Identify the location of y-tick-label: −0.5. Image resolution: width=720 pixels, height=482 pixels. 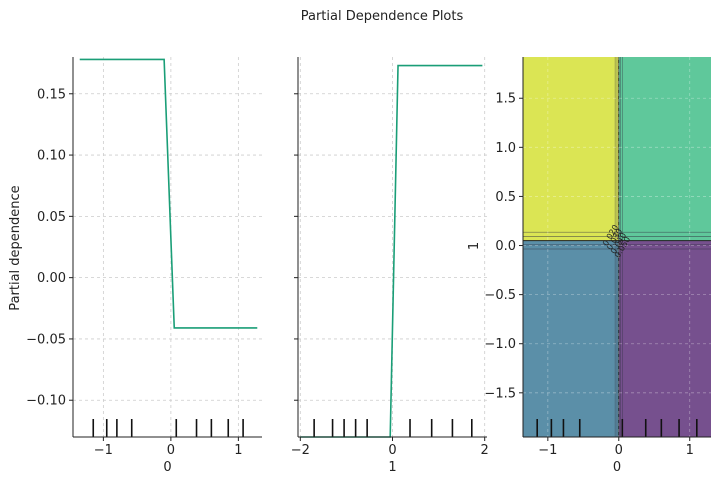
(500, 295).